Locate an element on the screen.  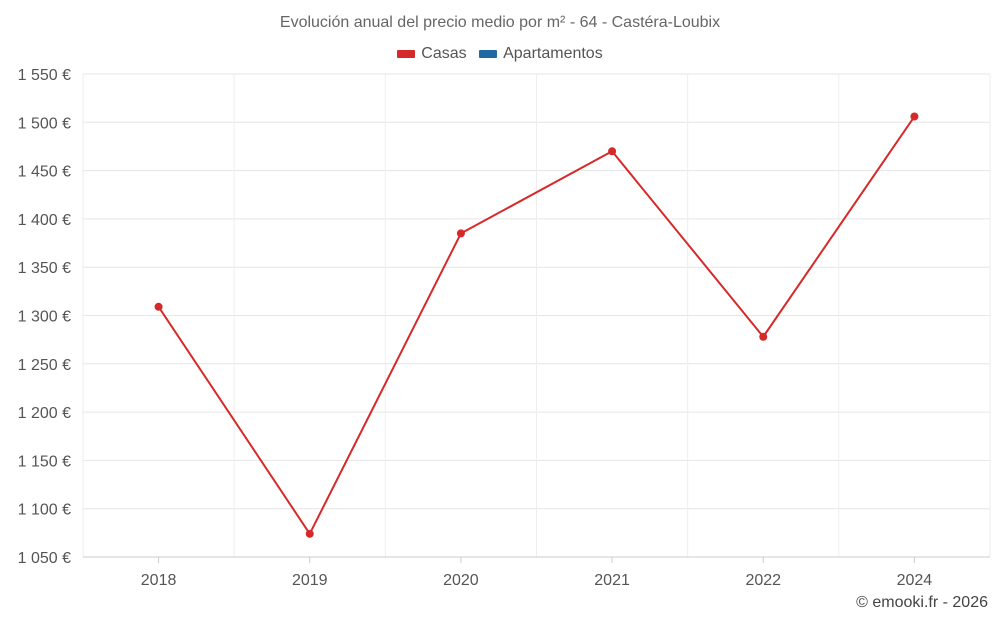
x-tick-label: 2022 is located at coordinates (763, 580).